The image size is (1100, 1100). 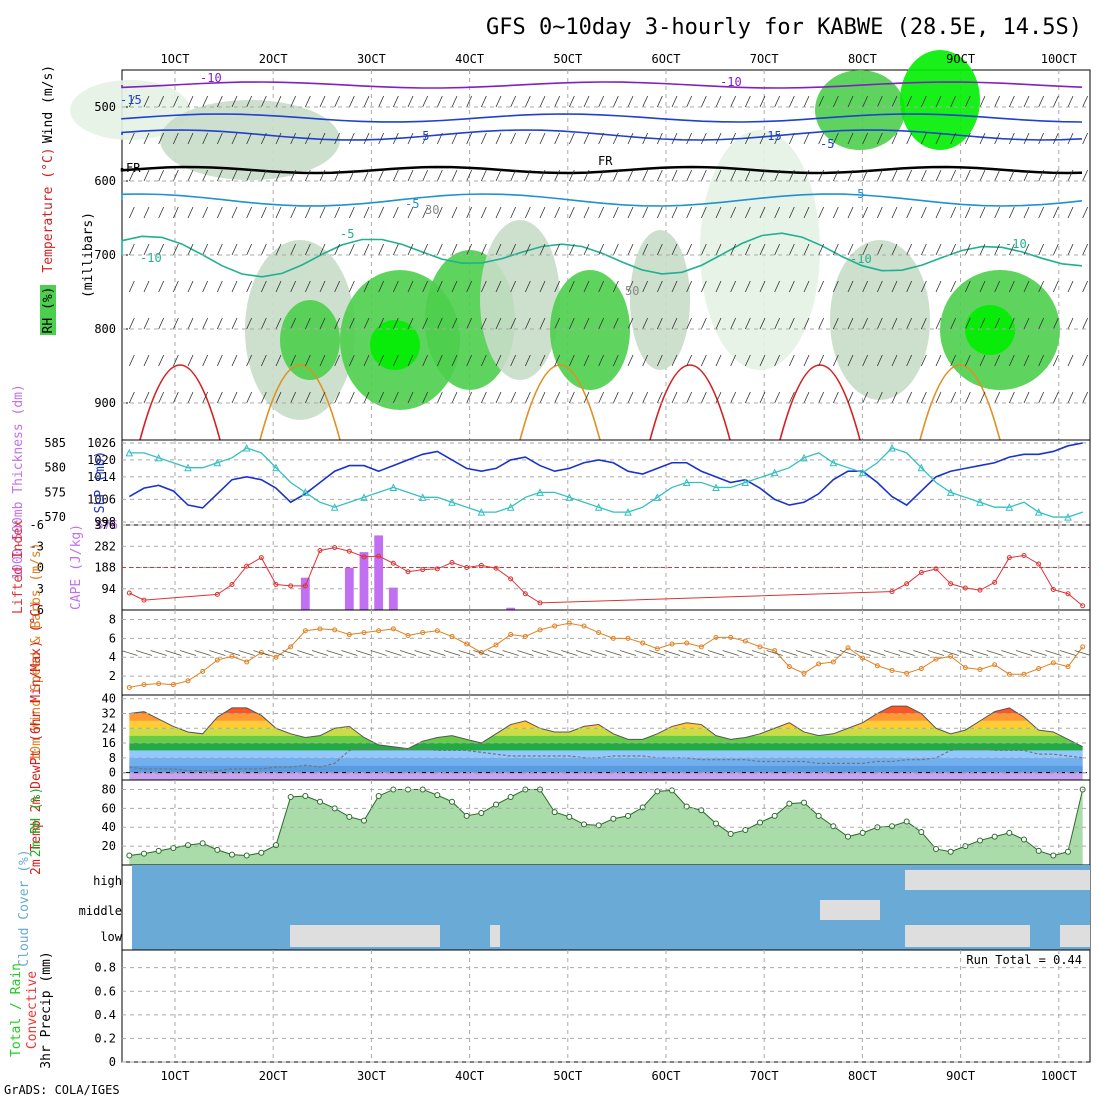 I want to click on date-tick-top: 9OCT, so click(x=960, y=59).